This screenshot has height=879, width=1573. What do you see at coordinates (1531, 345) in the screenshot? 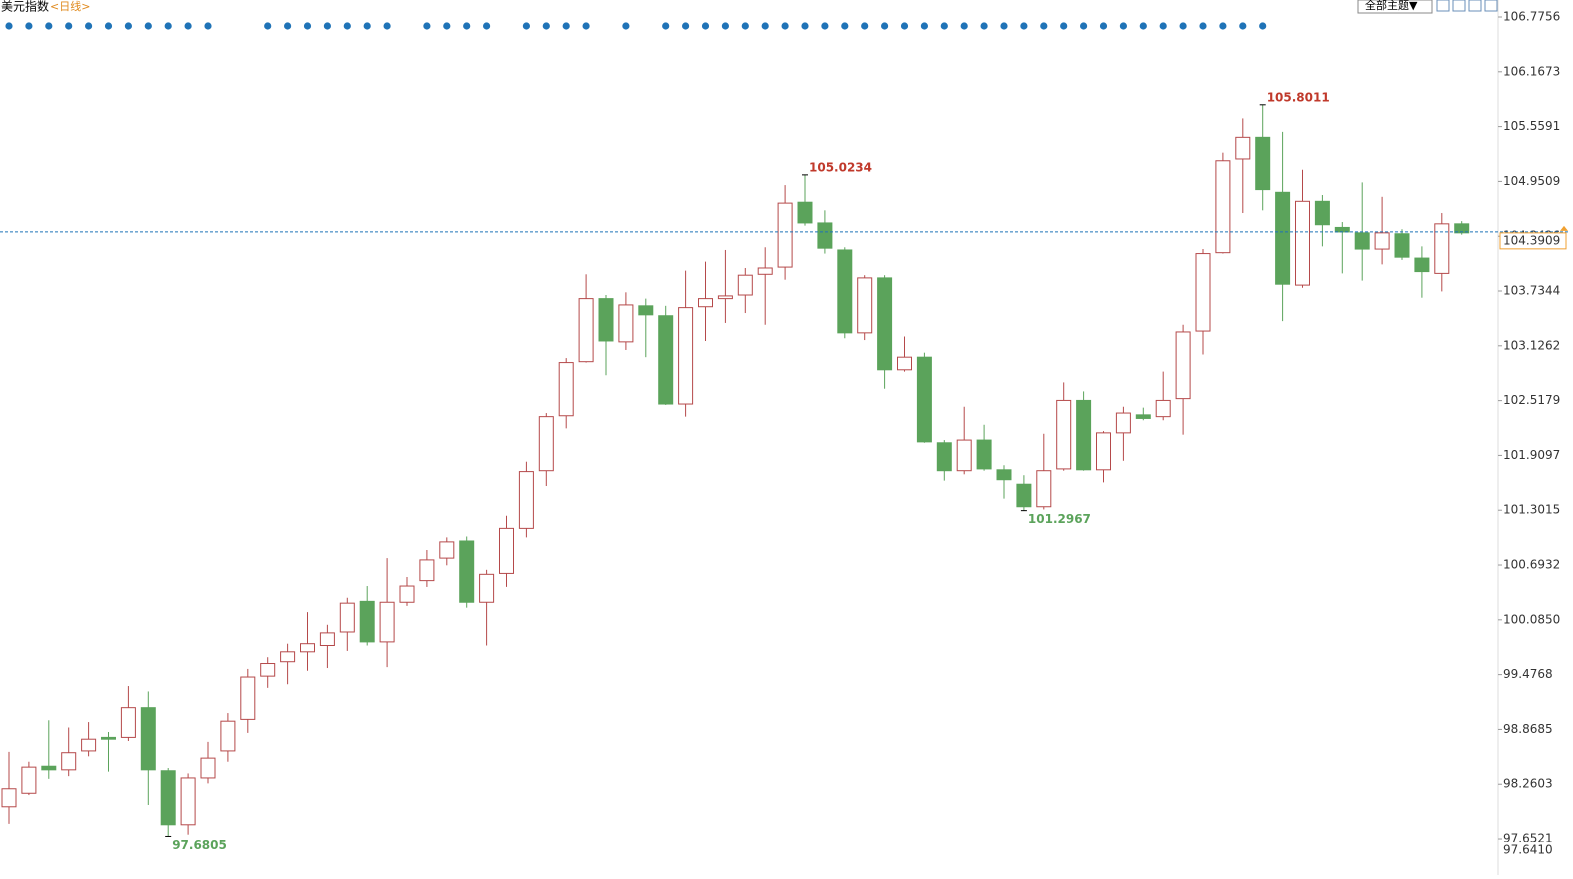
I see `y-tick-label: 103.1262` at bounding box center [1531, 345].